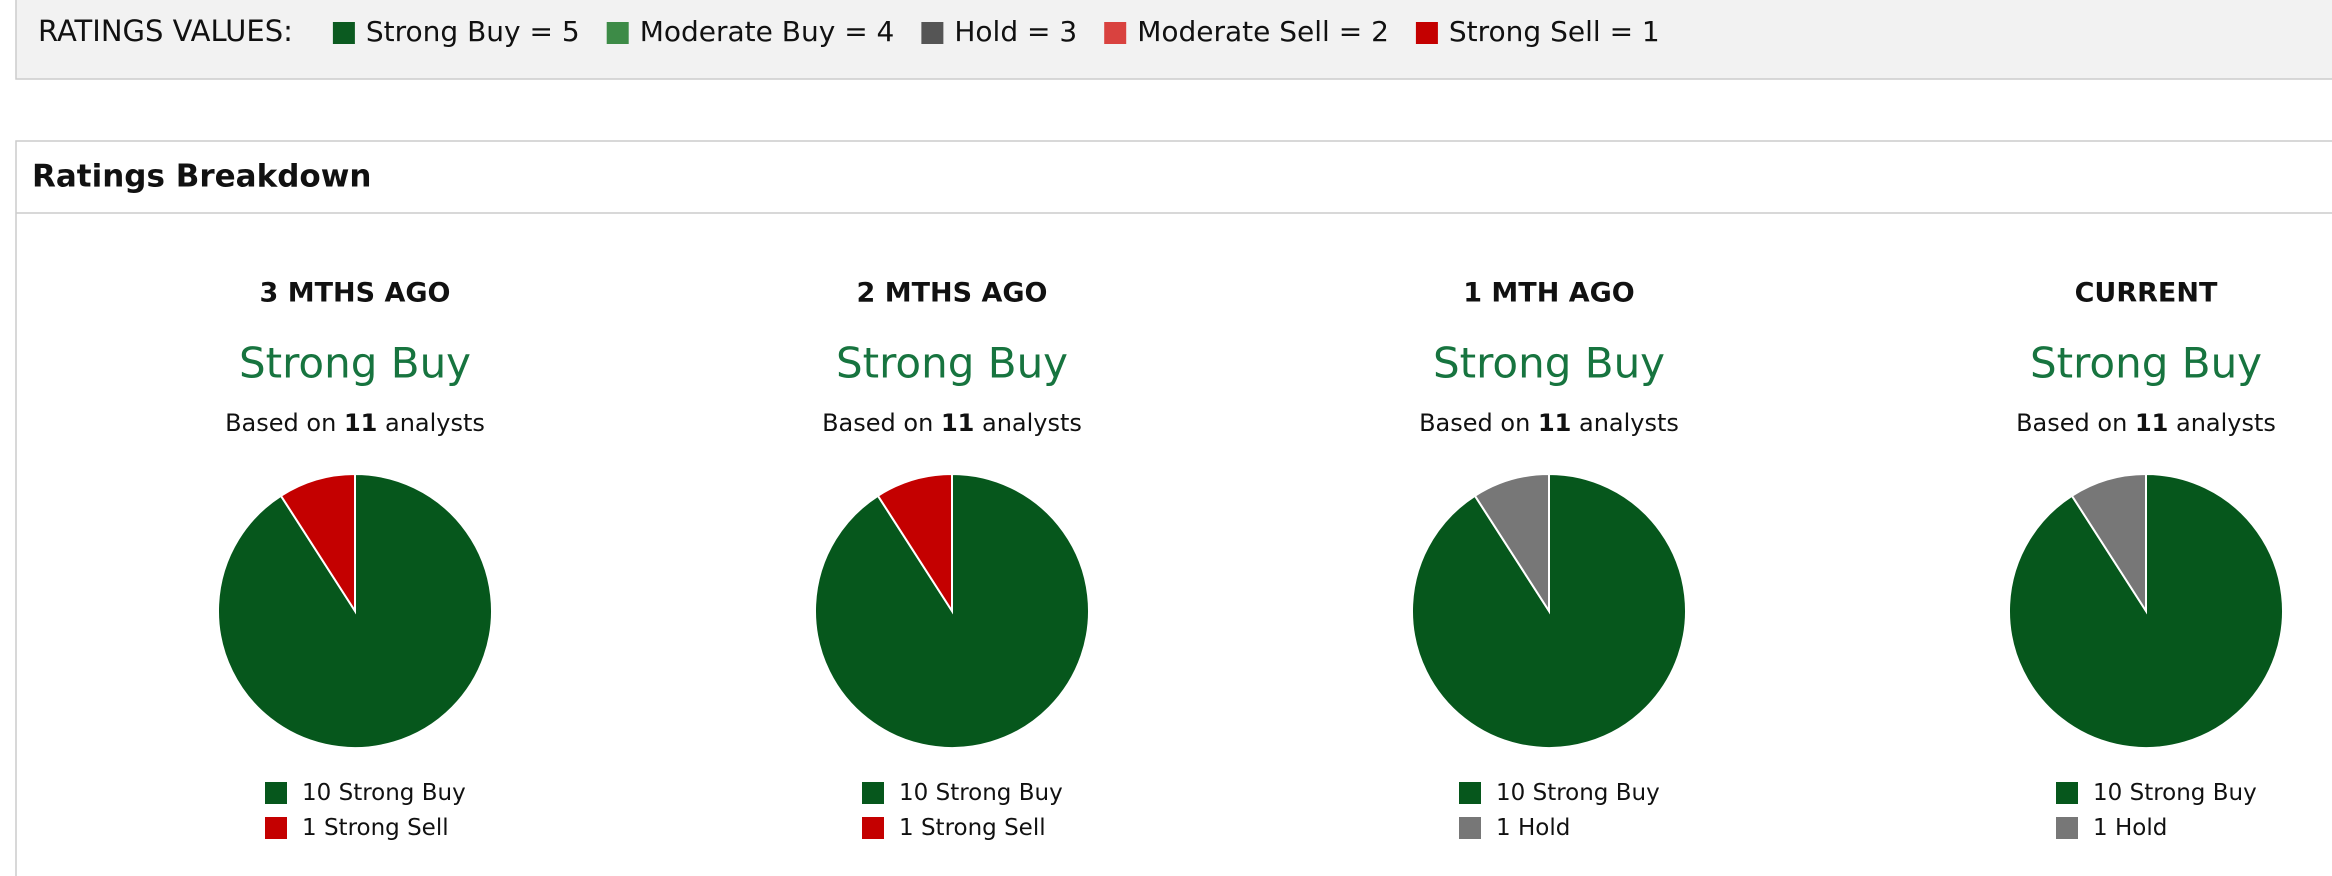 Image resolution: width=2332 pixels, height=876 pixels. What do you see at coordinates (201, 177) in the screenshot?
I see `section-title: Ratings Breakdown` at bounding box center [201, 177].